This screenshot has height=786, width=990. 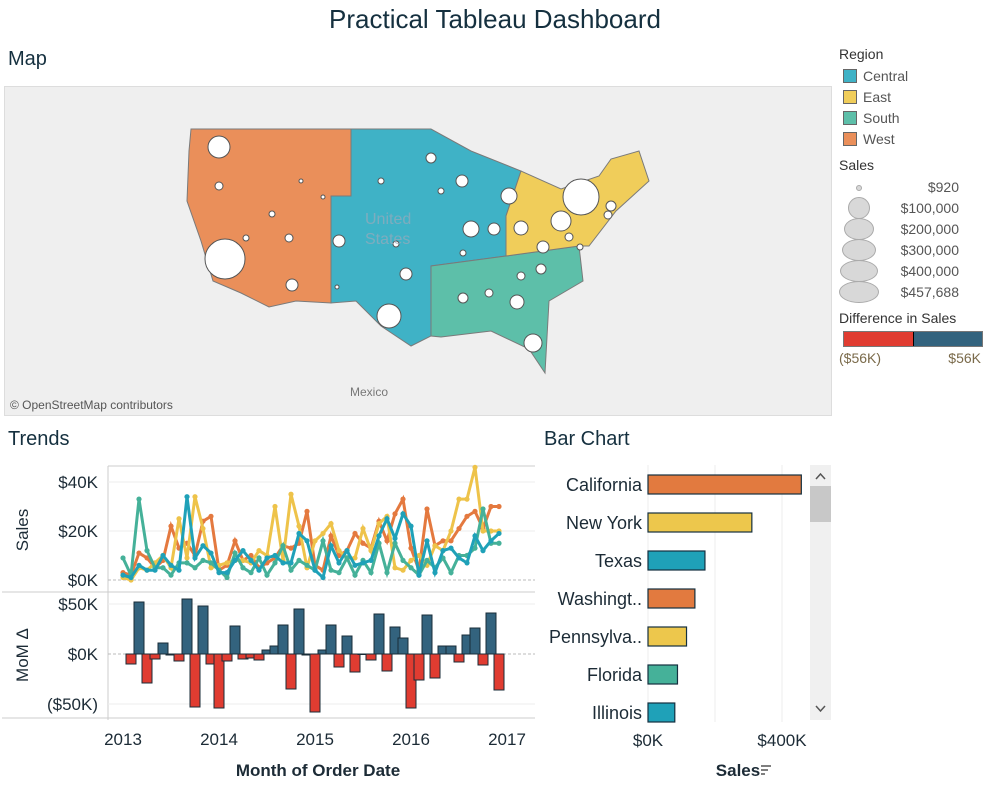 I want to click on region-legend-item: East, so click(x=911, y=96).